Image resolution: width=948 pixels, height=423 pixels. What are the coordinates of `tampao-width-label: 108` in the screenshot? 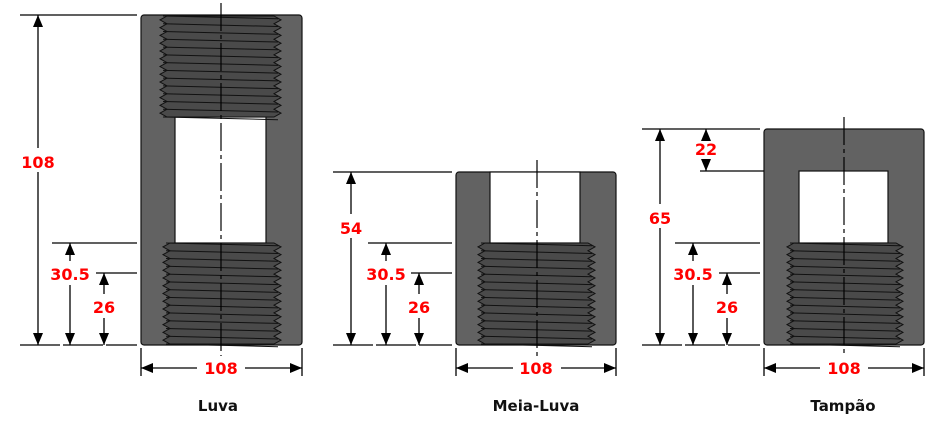 It's located at (843, 368).